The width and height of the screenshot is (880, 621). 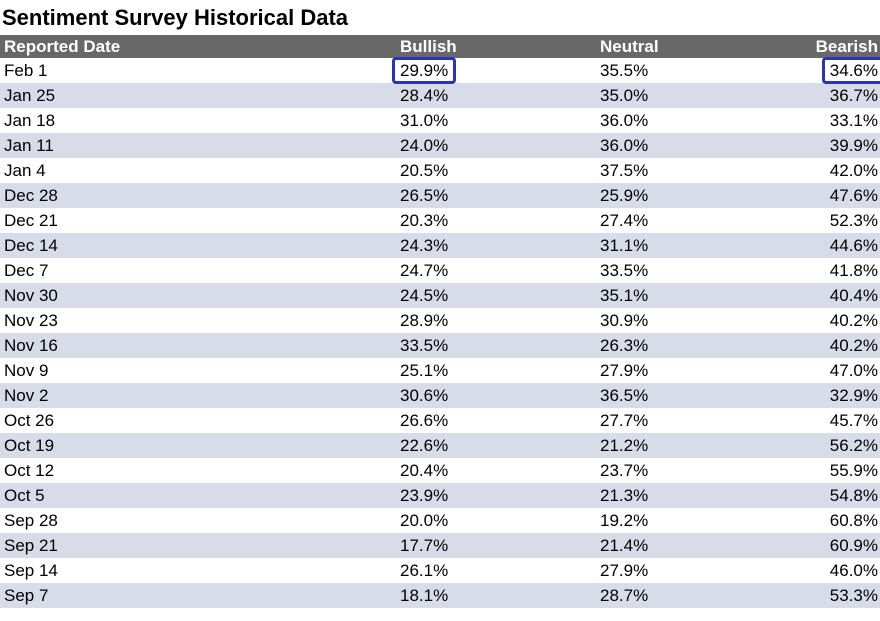 I want to click on cell-neutral-value: 35.0%, so click(x=624, y=95).